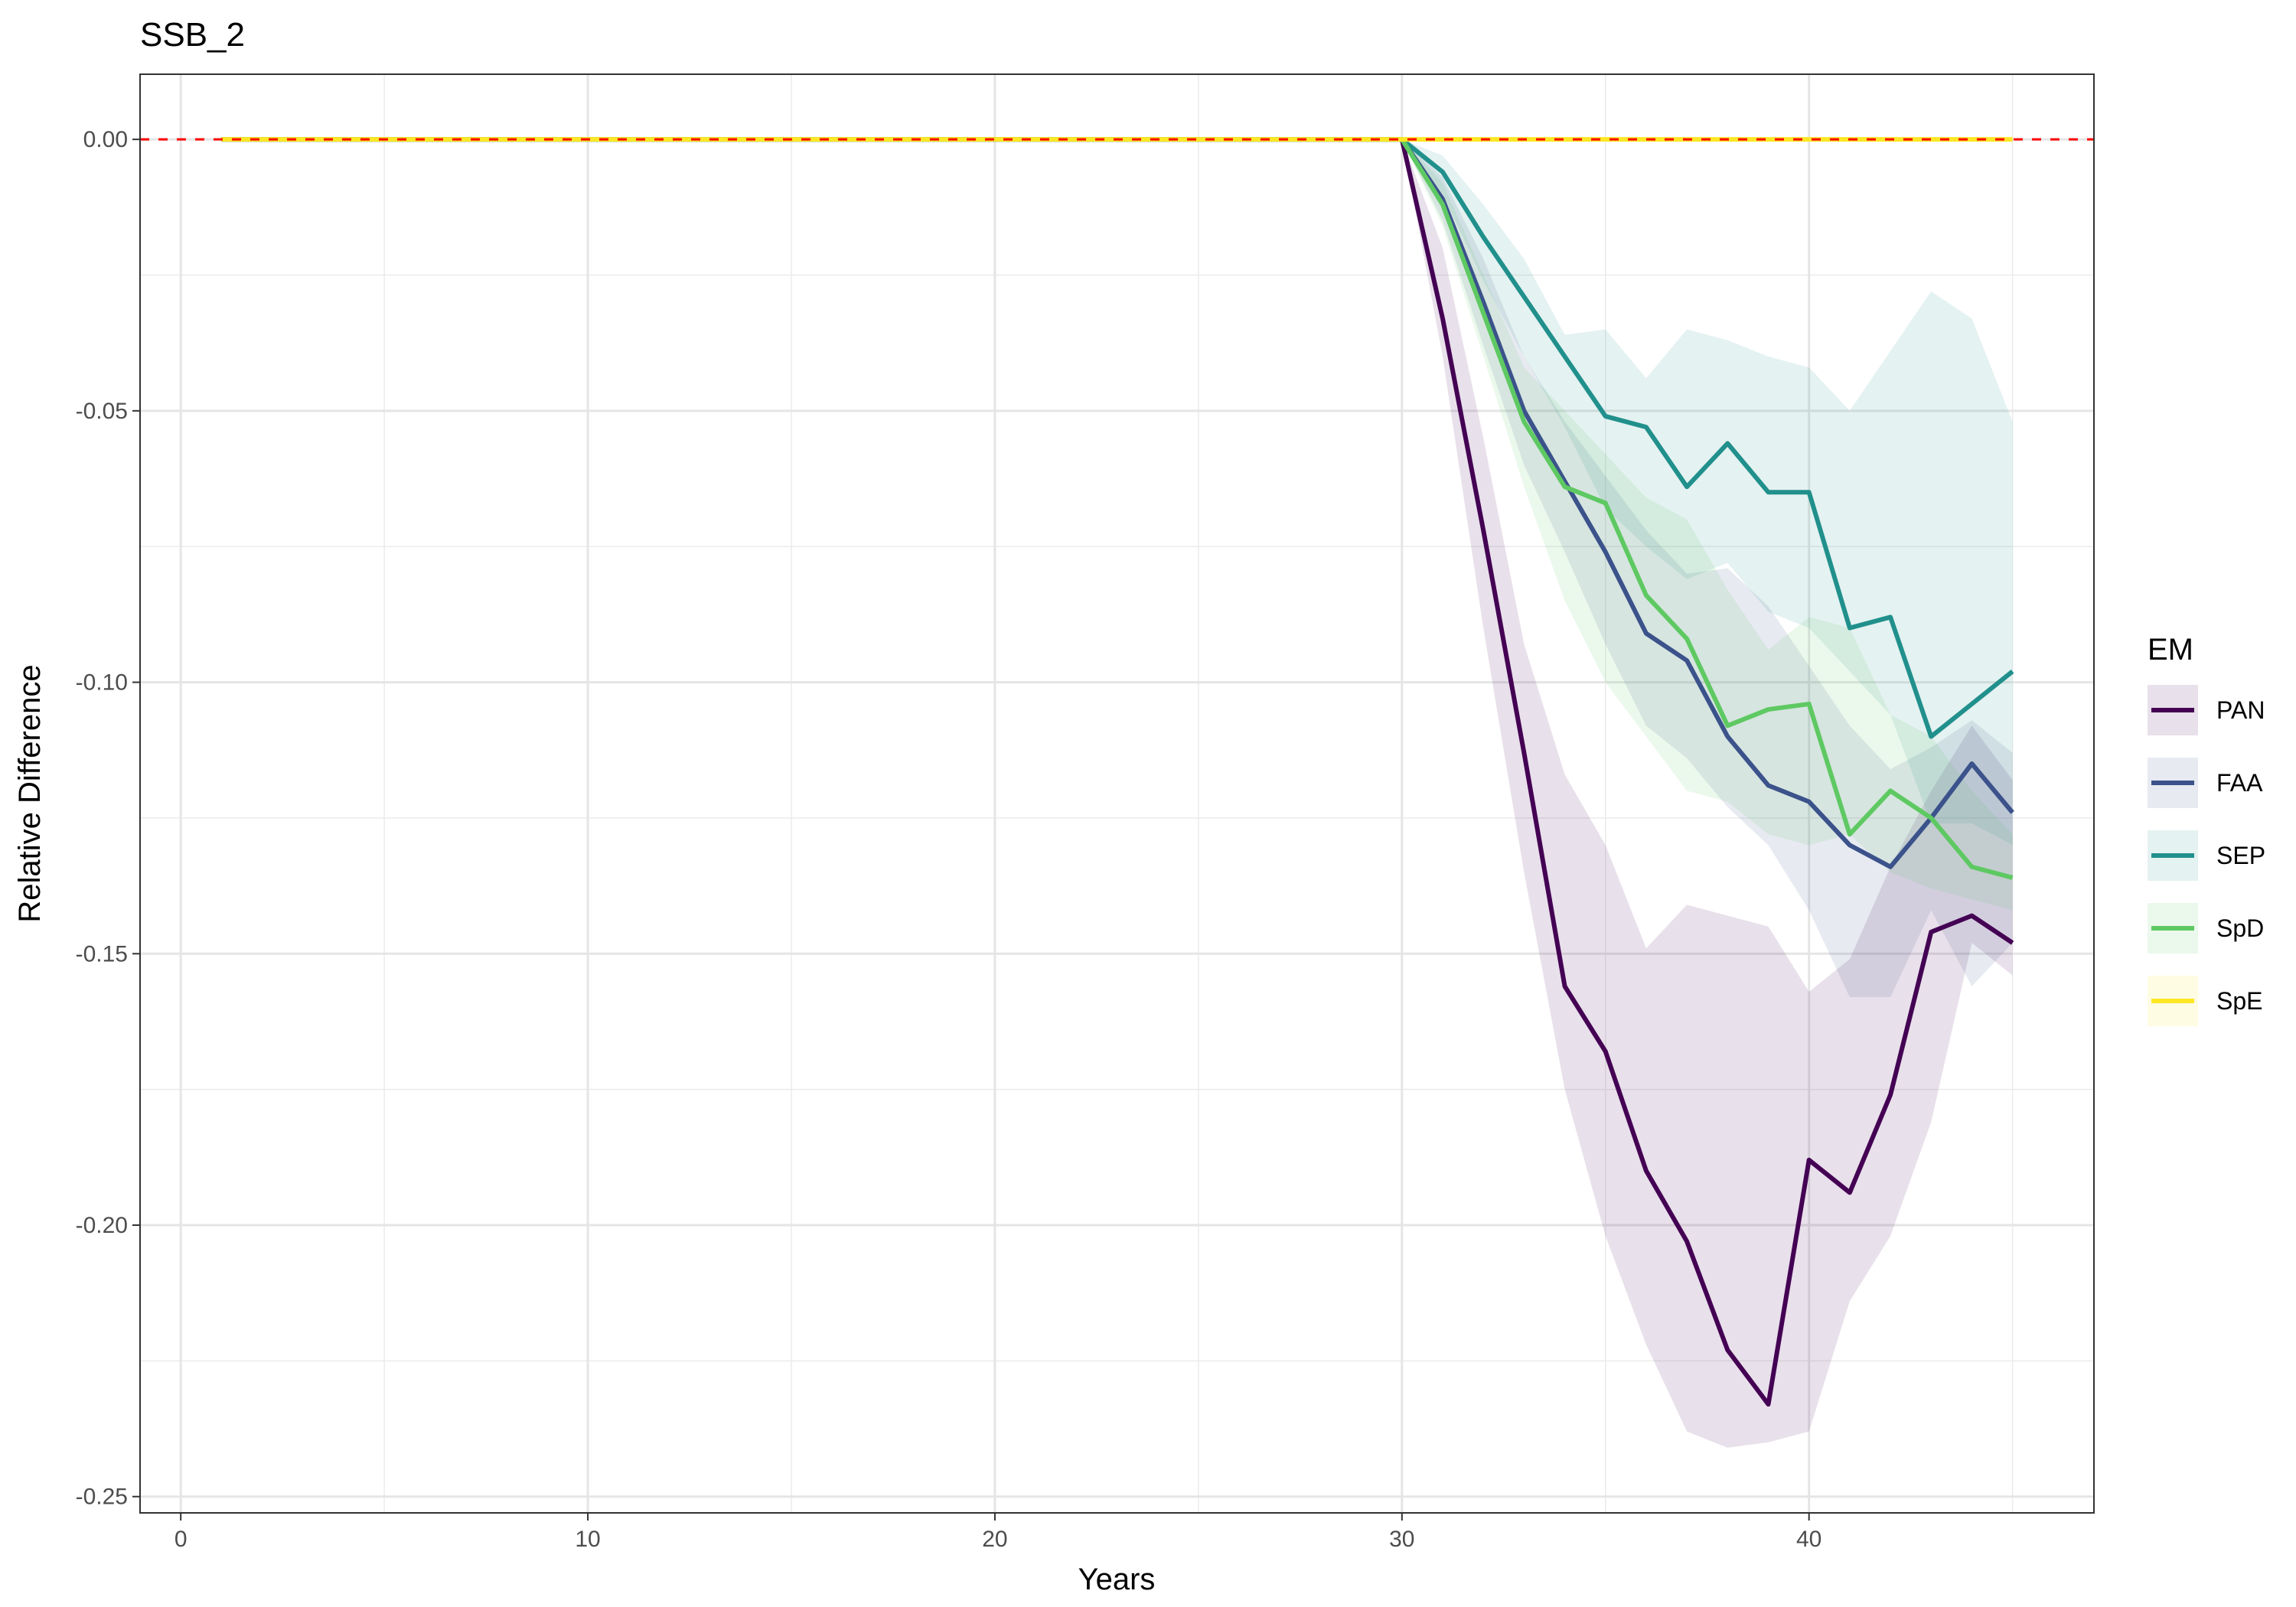  What do you see at coordinates (102, 411) in the screenshot?
I see `y-tick-label: -0.05` at bounding box center [102, 411].